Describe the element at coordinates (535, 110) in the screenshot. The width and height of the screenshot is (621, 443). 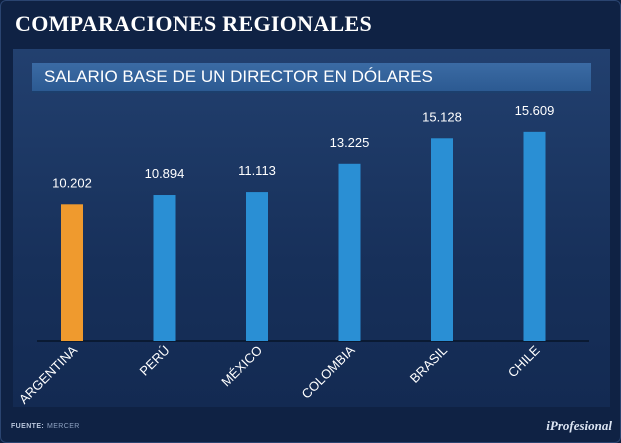
I see `data-label: 15.609` at that location.